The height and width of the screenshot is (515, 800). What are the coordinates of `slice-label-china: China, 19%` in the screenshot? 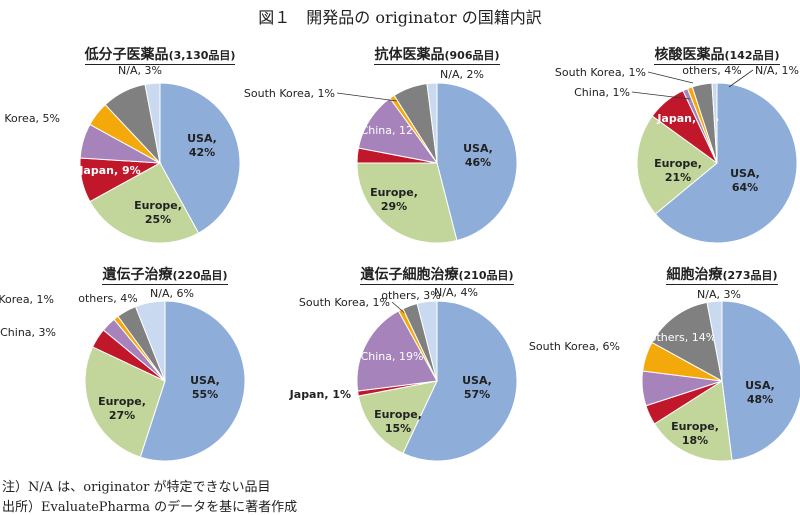 It's located at (392, 356).